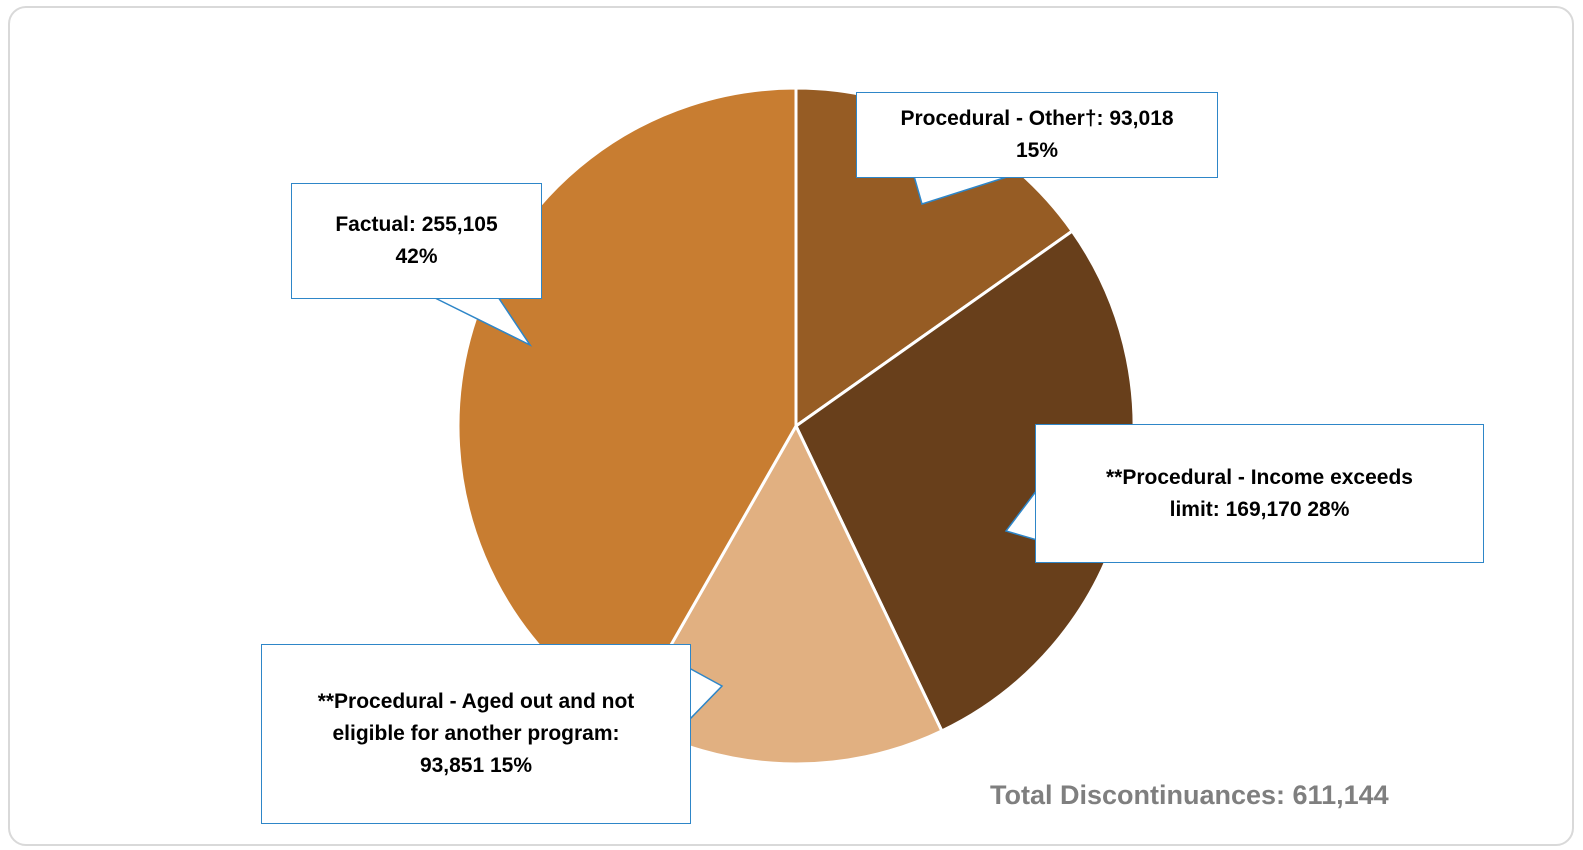  I want to click on callout-aged-out-line2: eligible for another program:, so click(476, 733).